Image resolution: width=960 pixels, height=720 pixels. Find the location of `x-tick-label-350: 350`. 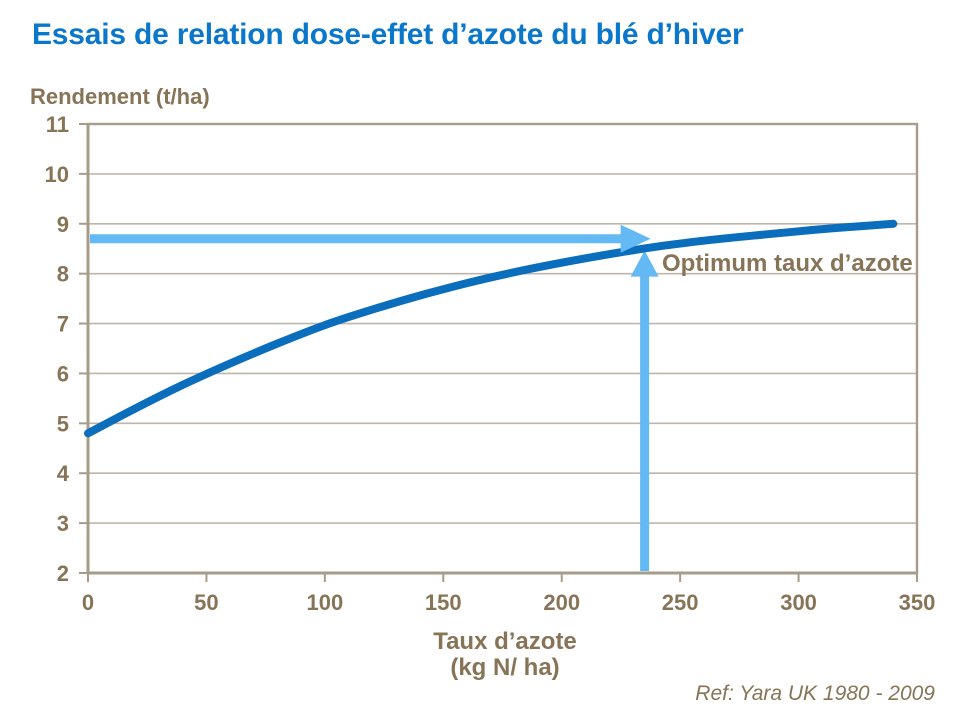

x-tick-label-350: 350 is located at coordinates (917, 602).